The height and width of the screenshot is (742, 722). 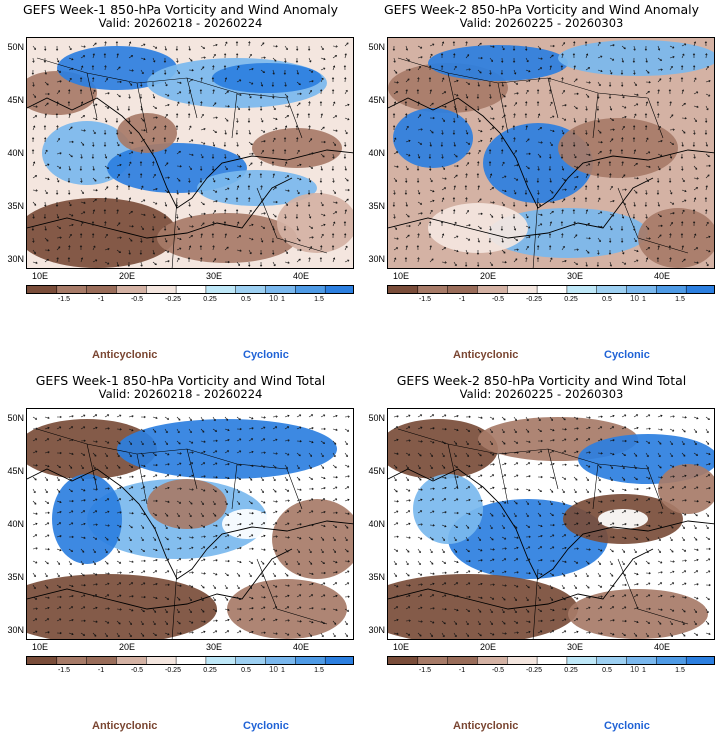 What do you see at coordinates (433, 289) in the screenshot?
I see `colorbar-segment` at bounding box center [433, 289].